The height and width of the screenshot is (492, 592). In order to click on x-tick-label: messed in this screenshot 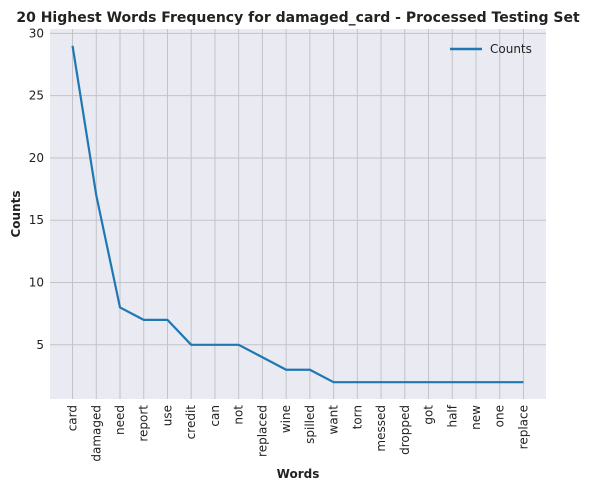, I will do `click(381, 428)`.